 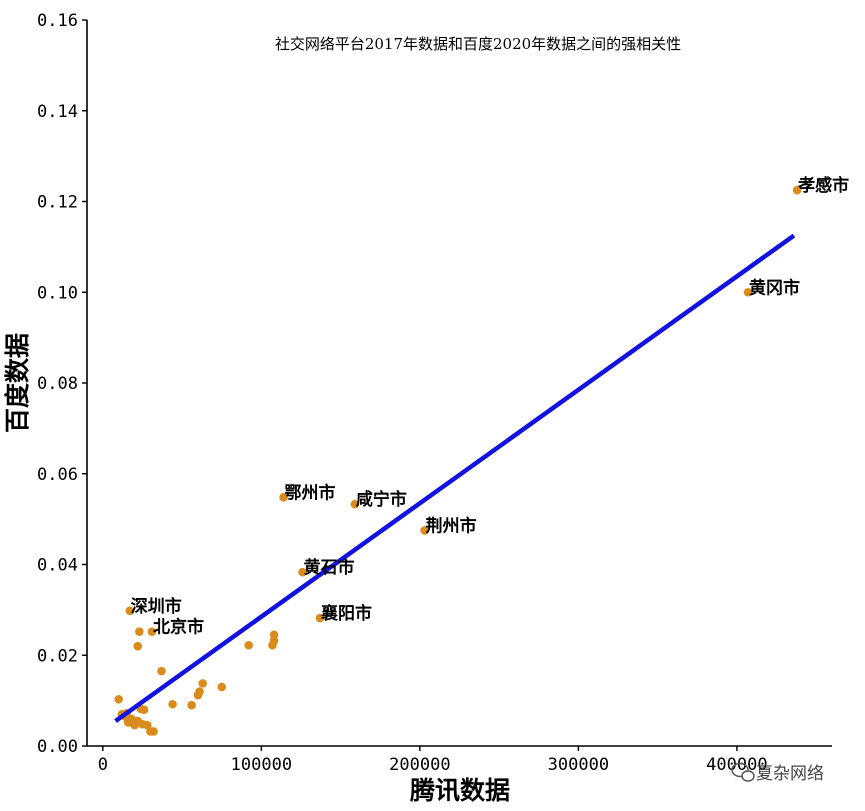 I want to click on x-tick-label: 400000, so click(x=736, y=765).